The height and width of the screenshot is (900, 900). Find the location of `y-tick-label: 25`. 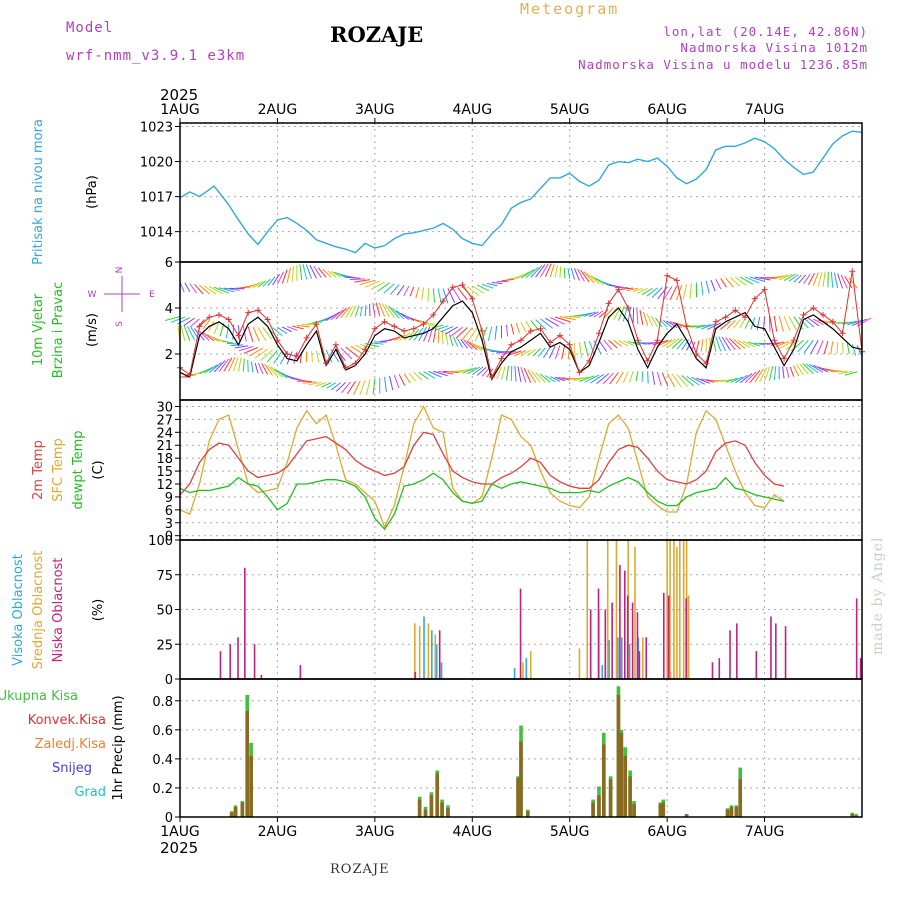

y-tick-label: 25 is located at coordinates (164, 645).